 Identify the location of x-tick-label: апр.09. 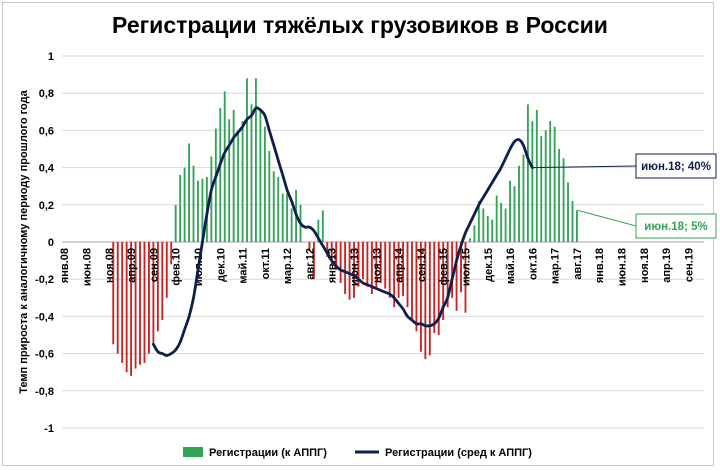
(132, 265).